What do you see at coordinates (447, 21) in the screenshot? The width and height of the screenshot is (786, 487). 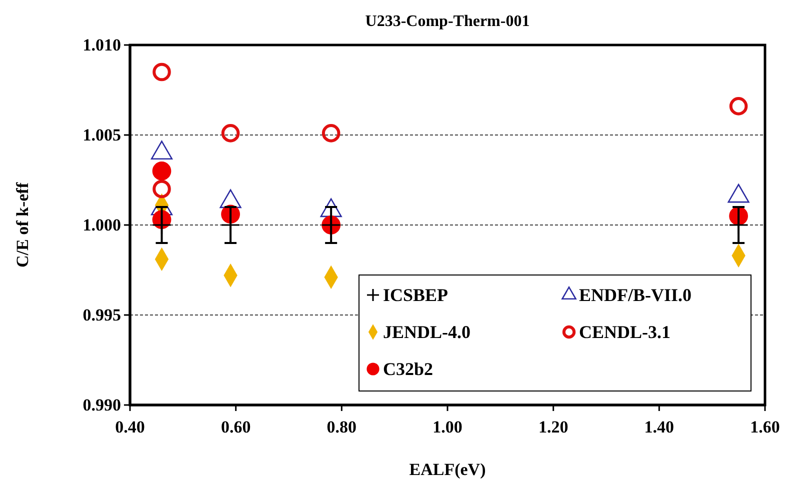 I see `chart-title: U233-Comp-Therm-001` at bounding box center [447, 21].